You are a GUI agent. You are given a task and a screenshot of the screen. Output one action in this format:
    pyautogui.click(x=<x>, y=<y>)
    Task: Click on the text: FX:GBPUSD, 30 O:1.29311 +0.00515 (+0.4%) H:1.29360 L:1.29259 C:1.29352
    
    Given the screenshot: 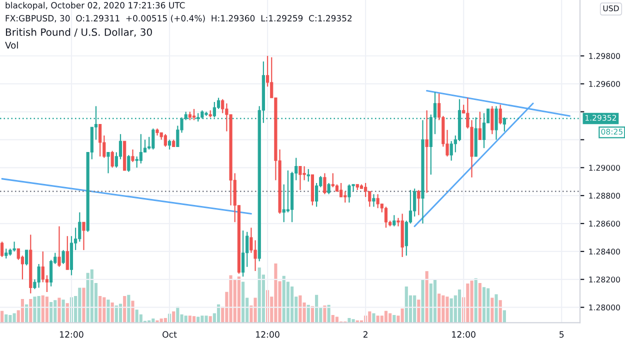 What is the action you would take?
    pyautogui.click(x=179, y=18)
    